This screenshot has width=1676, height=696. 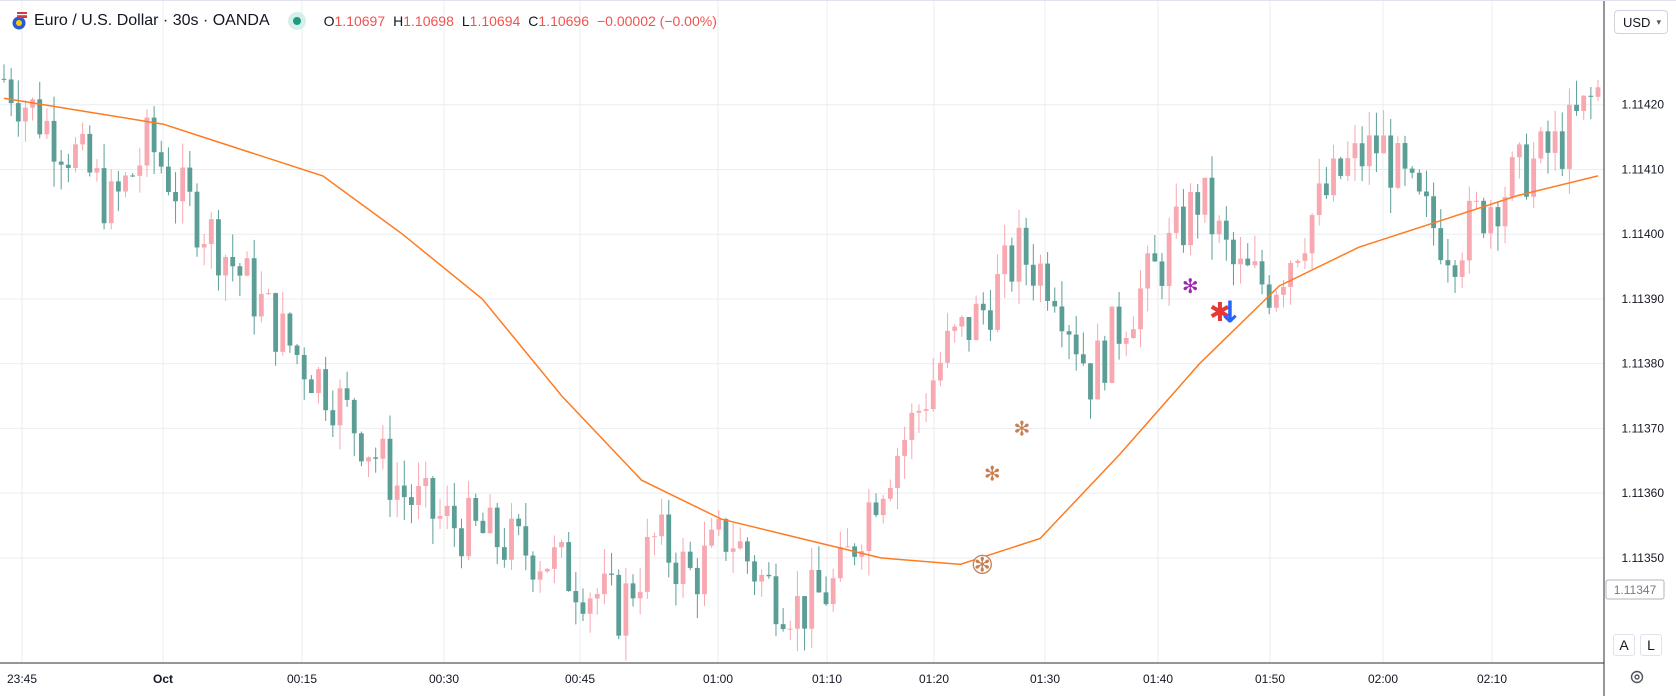 I want to click on price-tick-label: 1.11370, so click(x=1643, y=428).